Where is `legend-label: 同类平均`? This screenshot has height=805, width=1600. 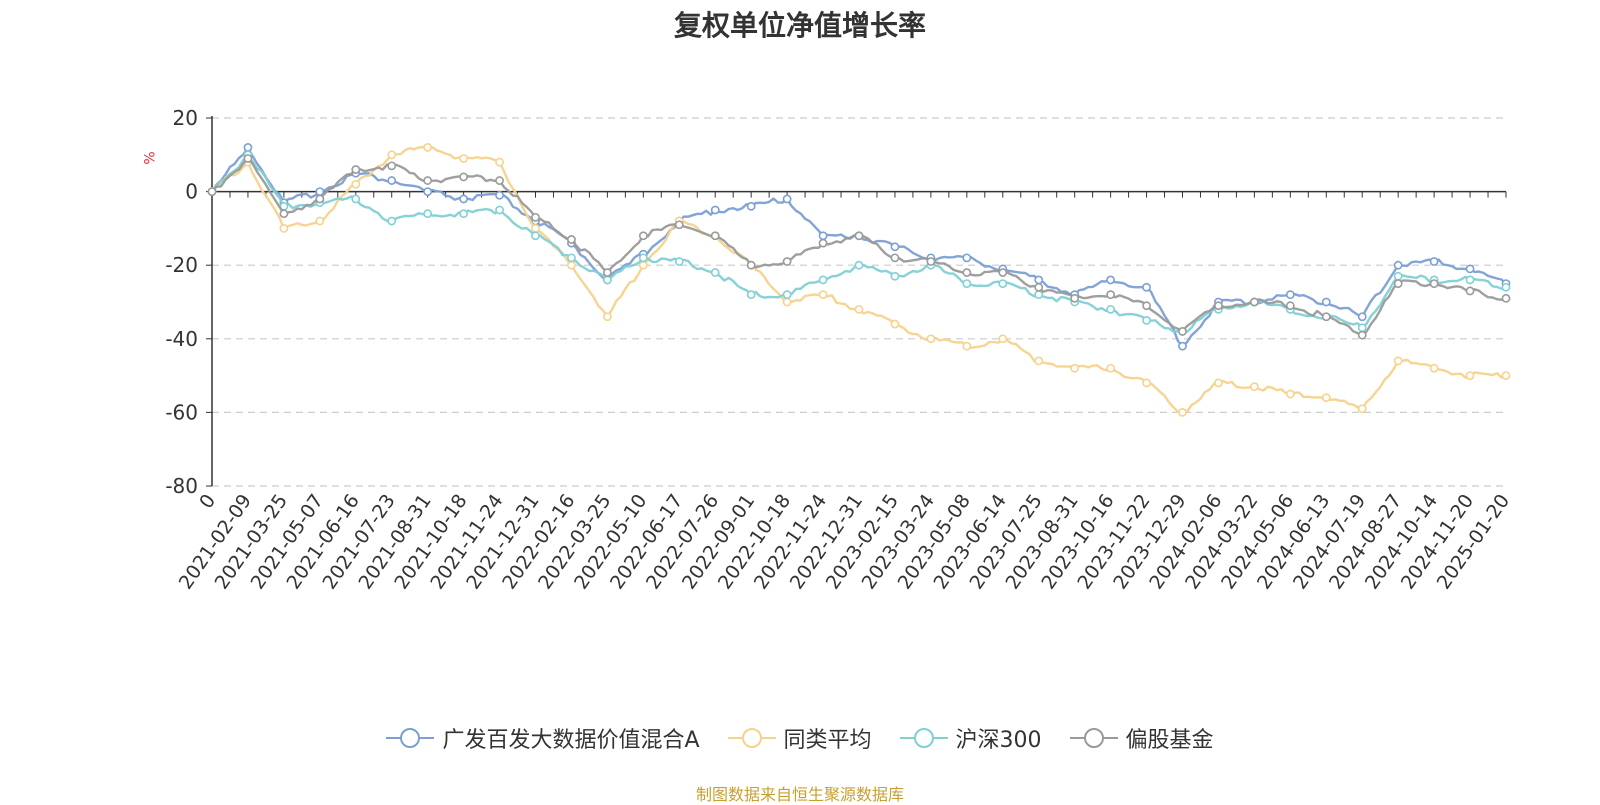
legend-label: 同类平均 is located at coordinates (827, 740).